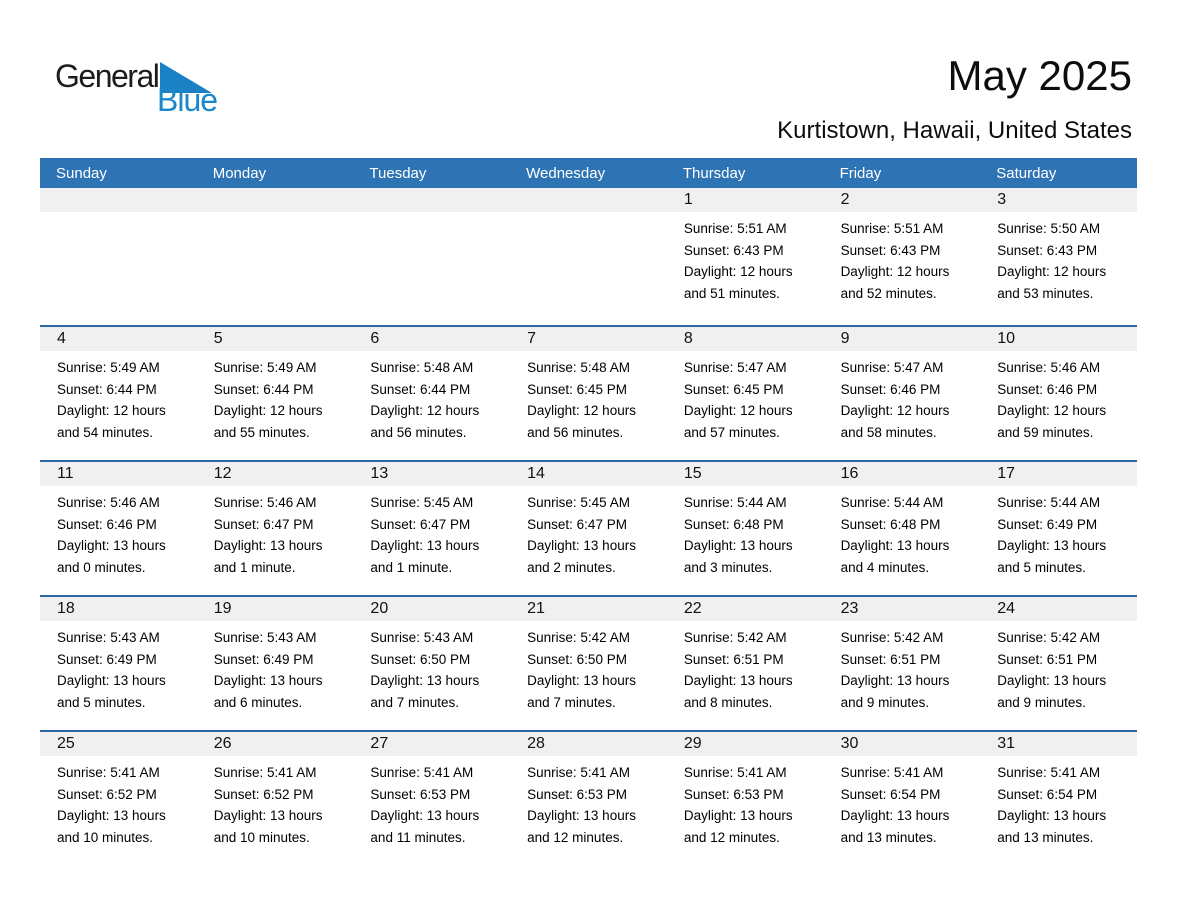  What do you see at coordinates (588, 474) in the screenshot?
I see `date-number: 14` at bounding box center [588, 474].